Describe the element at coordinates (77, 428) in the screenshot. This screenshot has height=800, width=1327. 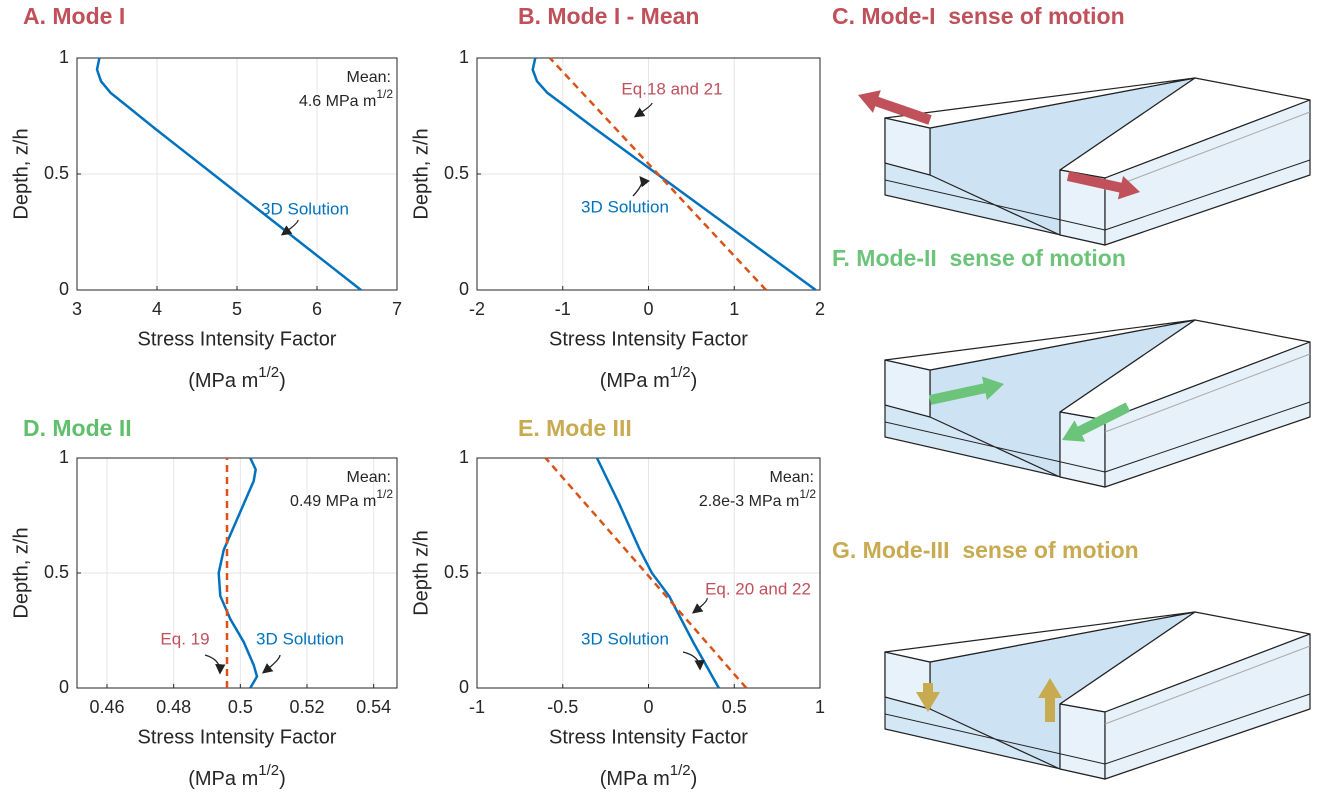
I see `chart-title: D. Mode II` at that location.